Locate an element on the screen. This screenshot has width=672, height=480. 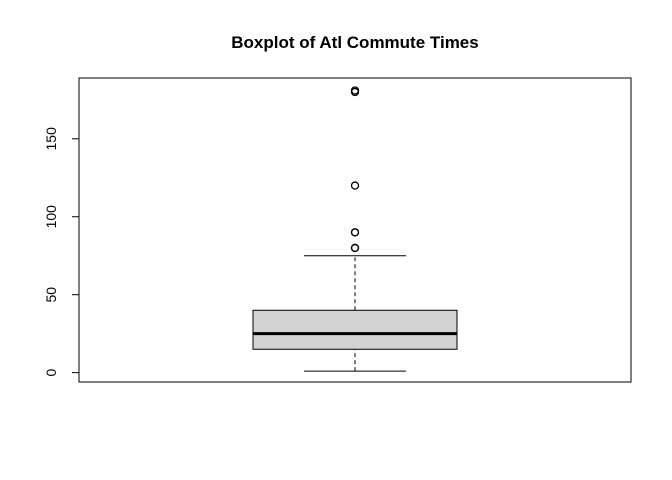
y-tick-label: 50 is located at coordinates (51, 295).